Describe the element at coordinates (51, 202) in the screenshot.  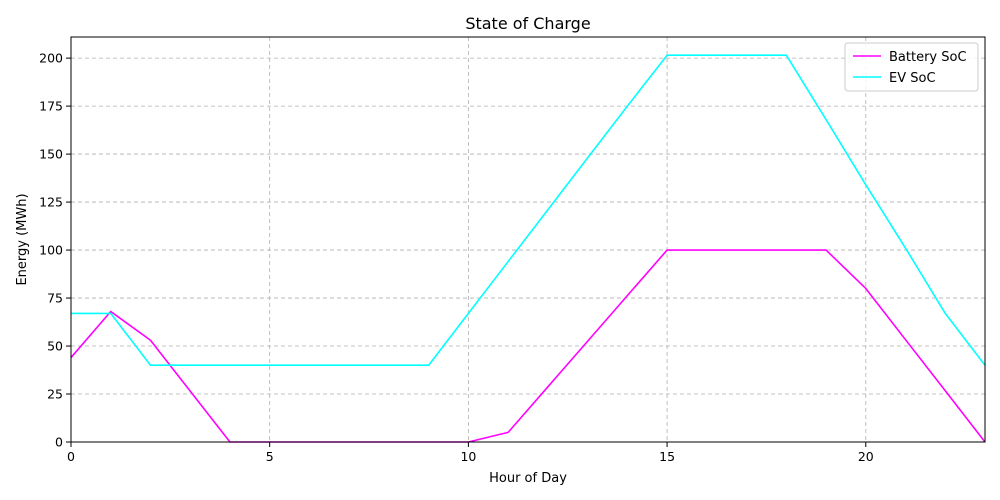
I see `y-tick-label: 125` at that location.